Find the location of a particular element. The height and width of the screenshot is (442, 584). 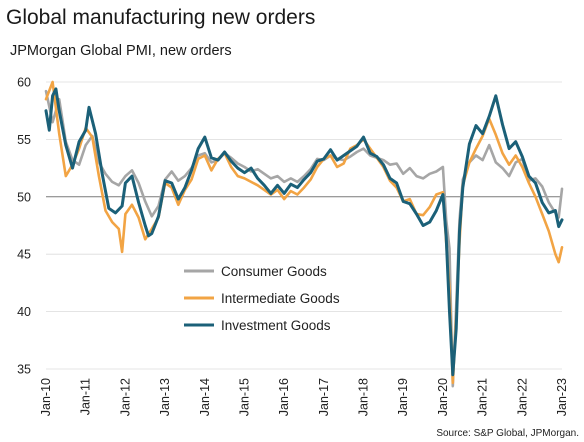

y-tick-label: 55 is located at coordinates (24, 140).